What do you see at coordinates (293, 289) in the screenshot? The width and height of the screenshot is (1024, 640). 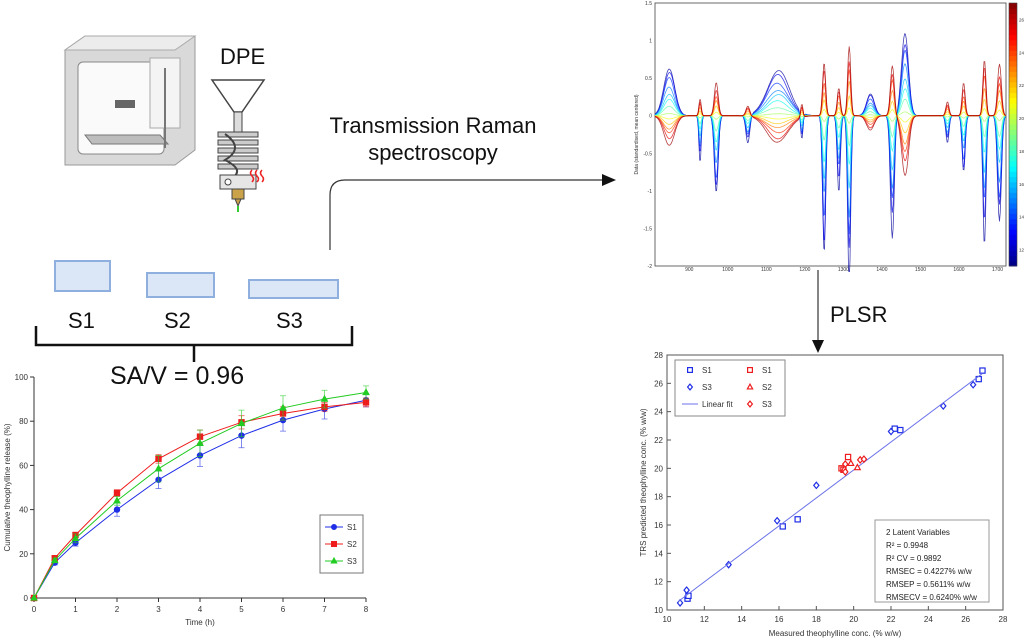 I see `sample-s3-shape` at bounding box center [293, 289].